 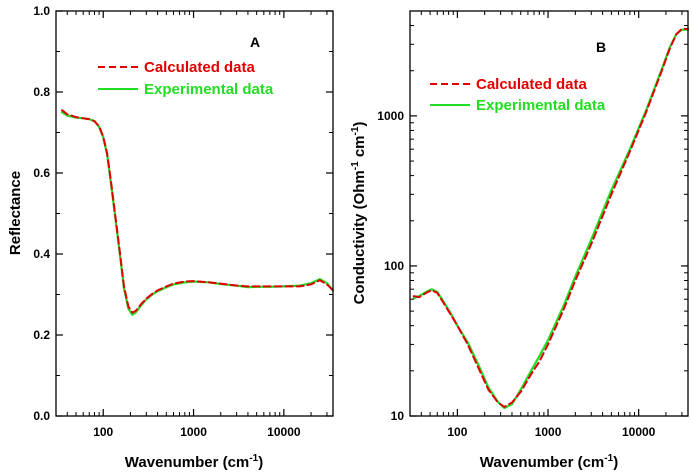 I want to click on panel-b-y-tick-label: 1000, so click(x=390, y=116).